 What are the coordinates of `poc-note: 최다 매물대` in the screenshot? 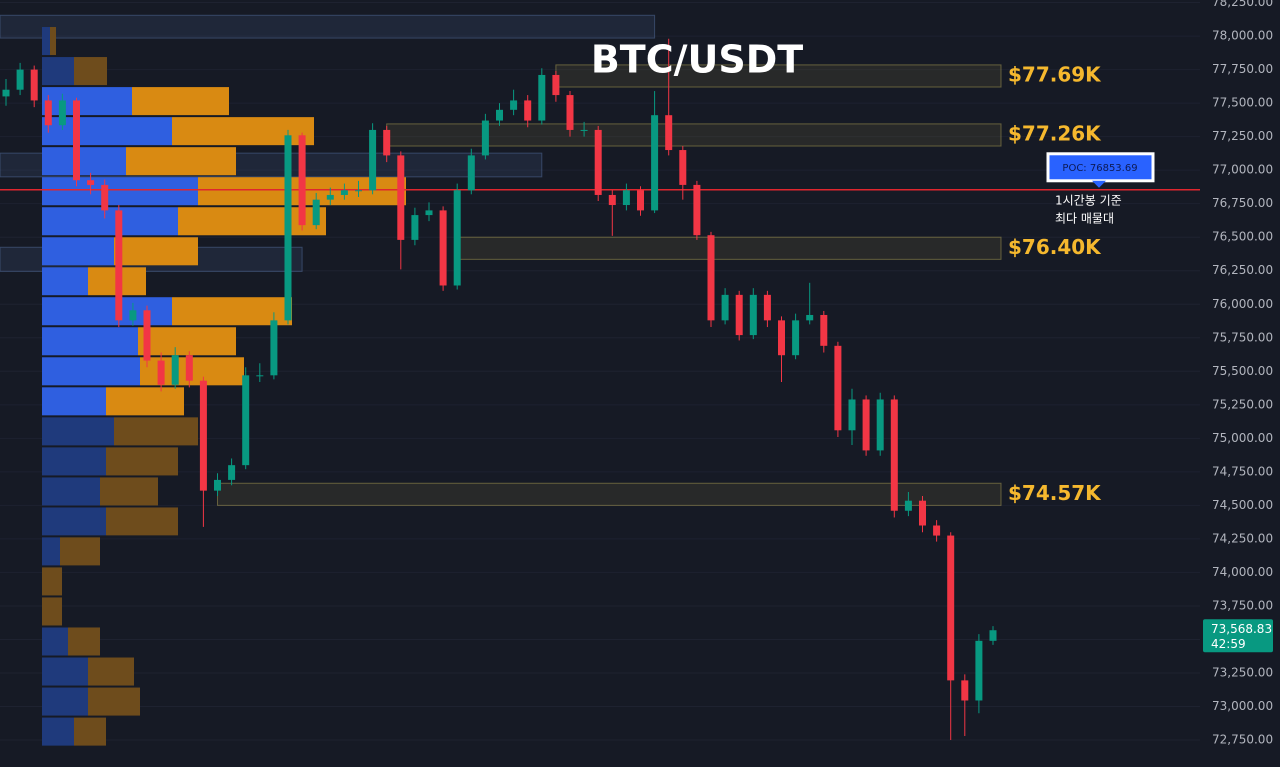 It's located at (1084, 218).